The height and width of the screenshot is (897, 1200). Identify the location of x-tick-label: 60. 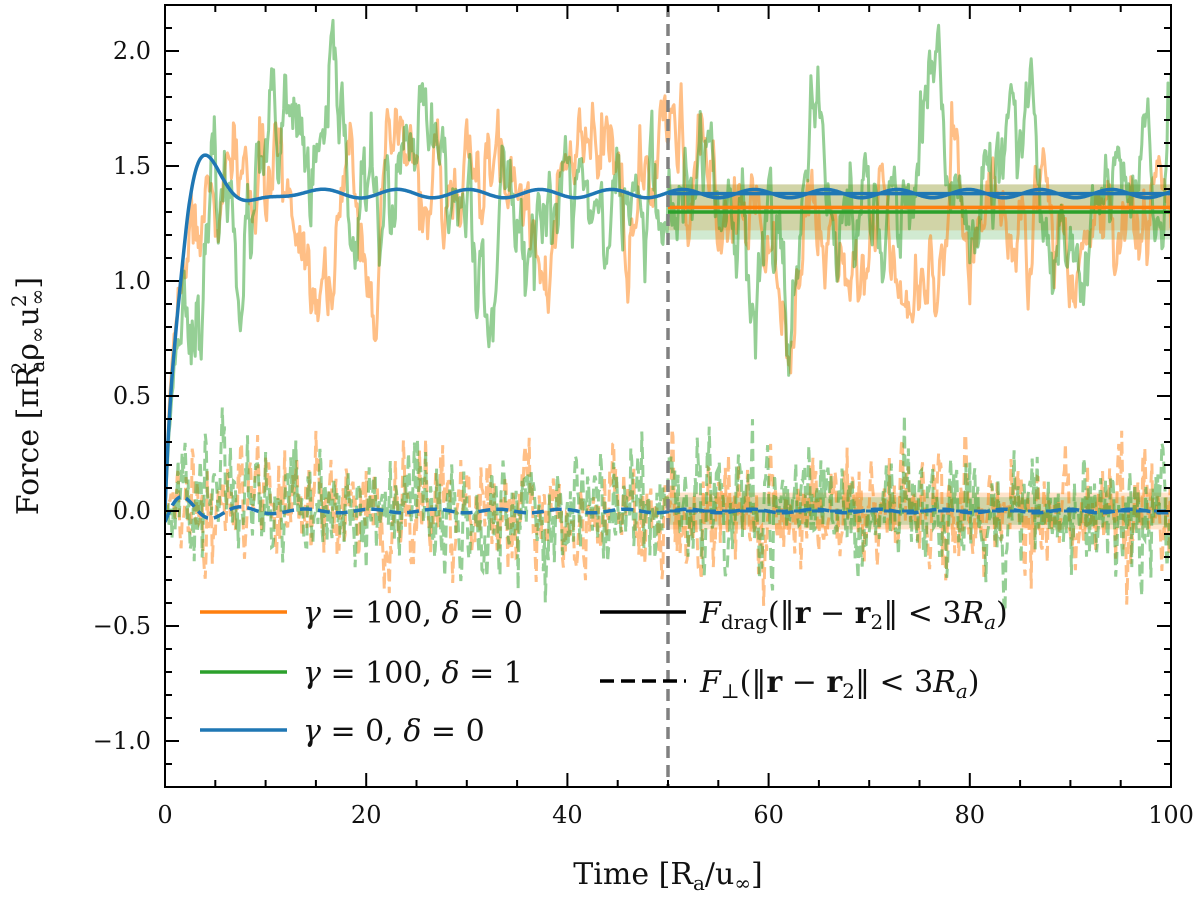
(768, 815).